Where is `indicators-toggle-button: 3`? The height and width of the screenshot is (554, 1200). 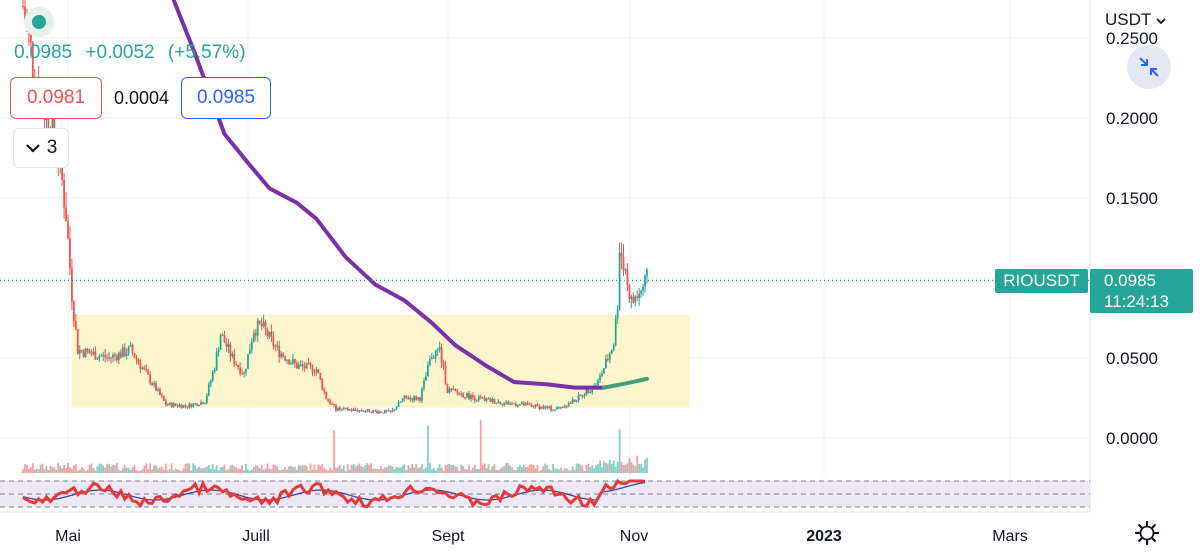
indicators-toggle-button: 3 is located at coordinates (41, 148).